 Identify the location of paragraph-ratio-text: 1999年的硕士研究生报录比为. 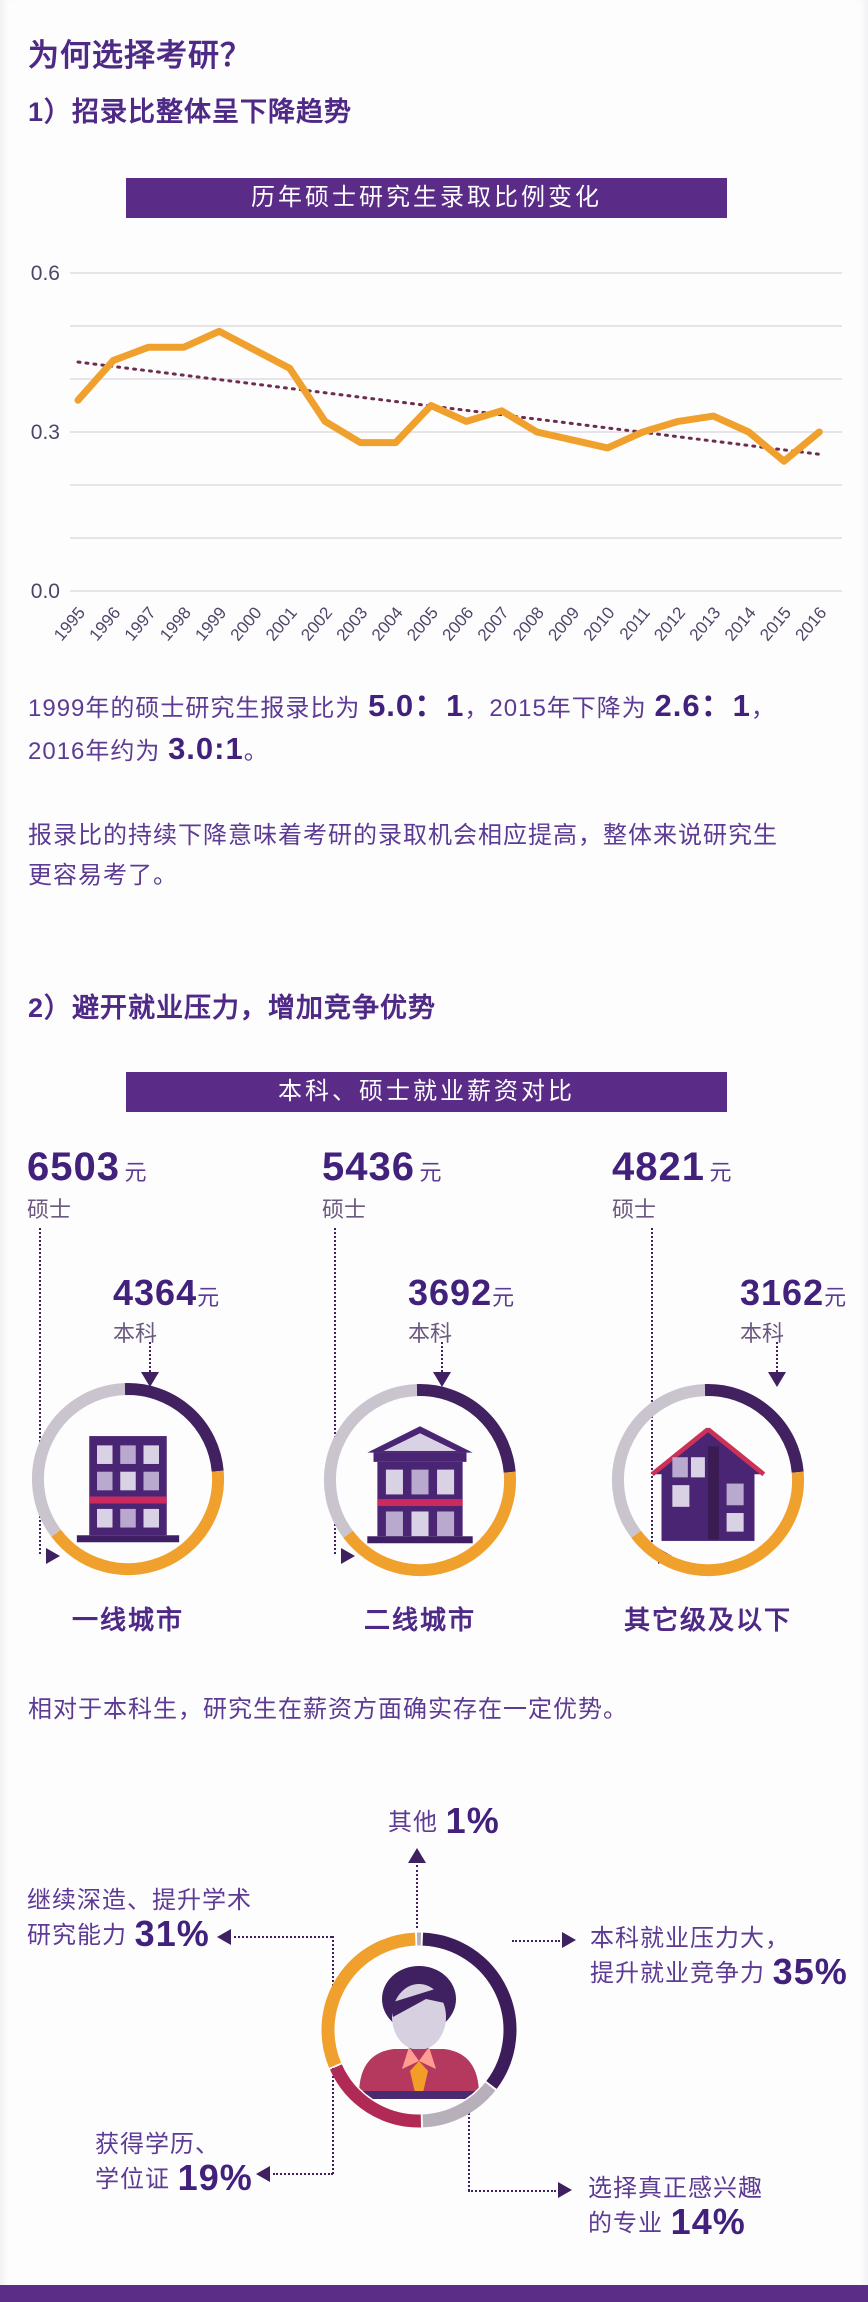
(198, 708).